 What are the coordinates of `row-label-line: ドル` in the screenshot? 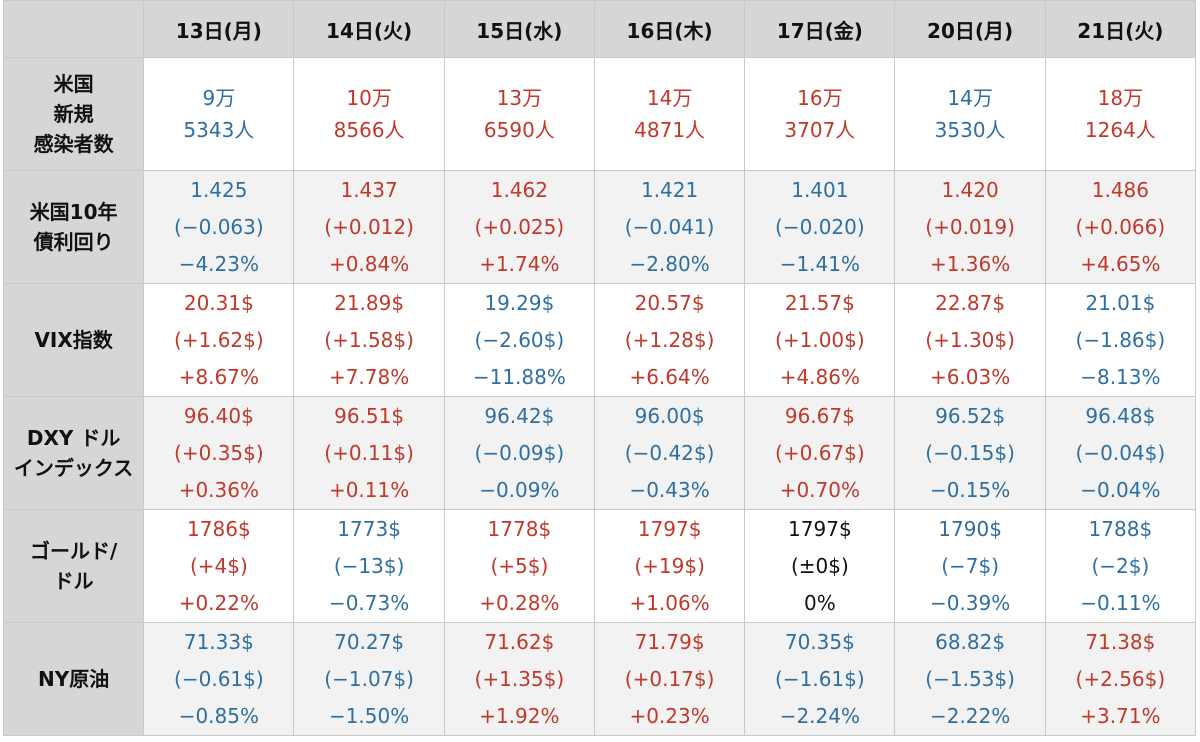 It's located at (73, 581).